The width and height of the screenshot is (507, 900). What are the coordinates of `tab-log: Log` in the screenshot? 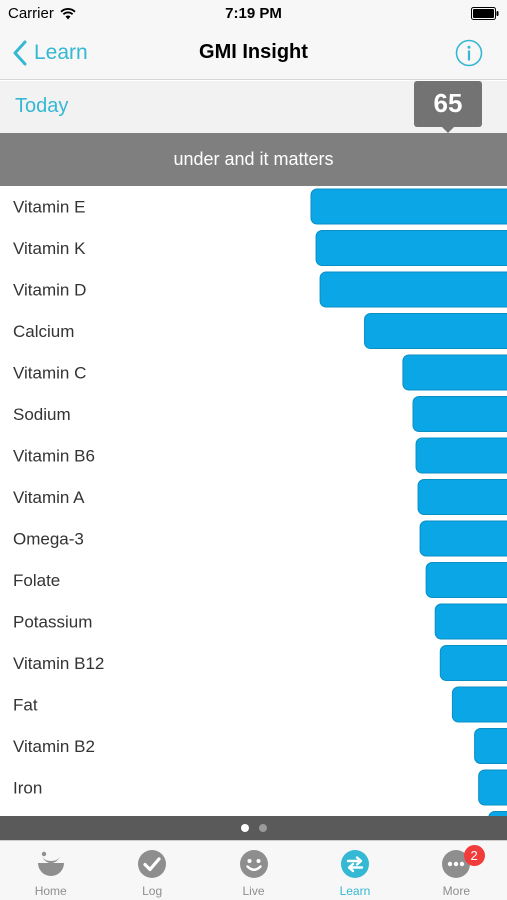 It's located at (151, 870).